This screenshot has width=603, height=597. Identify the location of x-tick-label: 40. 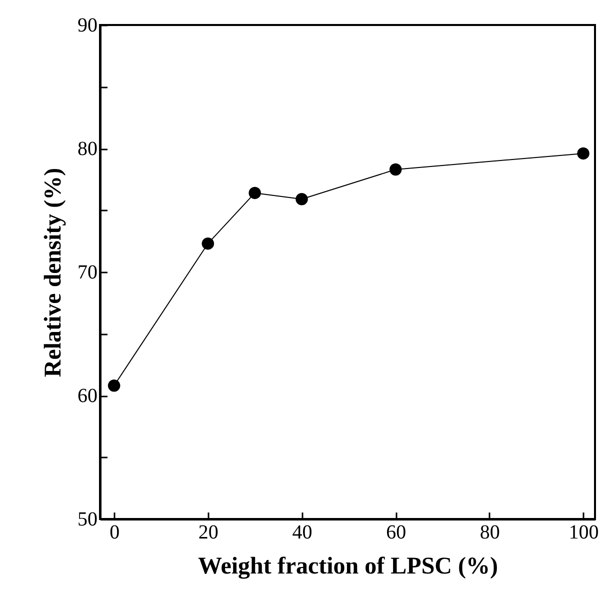
(302, 533).